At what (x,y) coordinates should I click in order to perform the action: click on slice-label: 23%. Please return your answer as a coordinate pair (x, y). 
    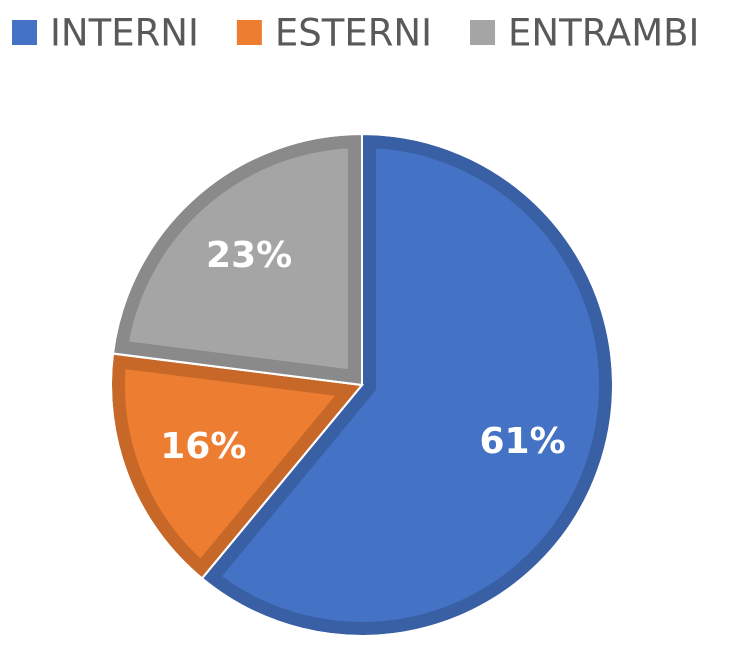
    Looking at the image, I should click on (249, 255).